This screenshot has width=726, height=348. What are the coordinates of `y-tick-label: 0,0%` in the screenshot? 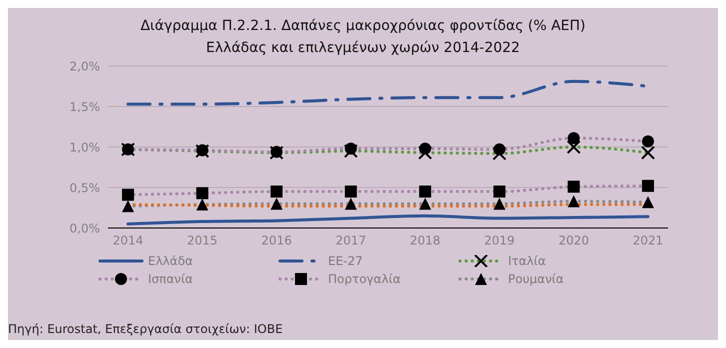 It's located at (85, 228).